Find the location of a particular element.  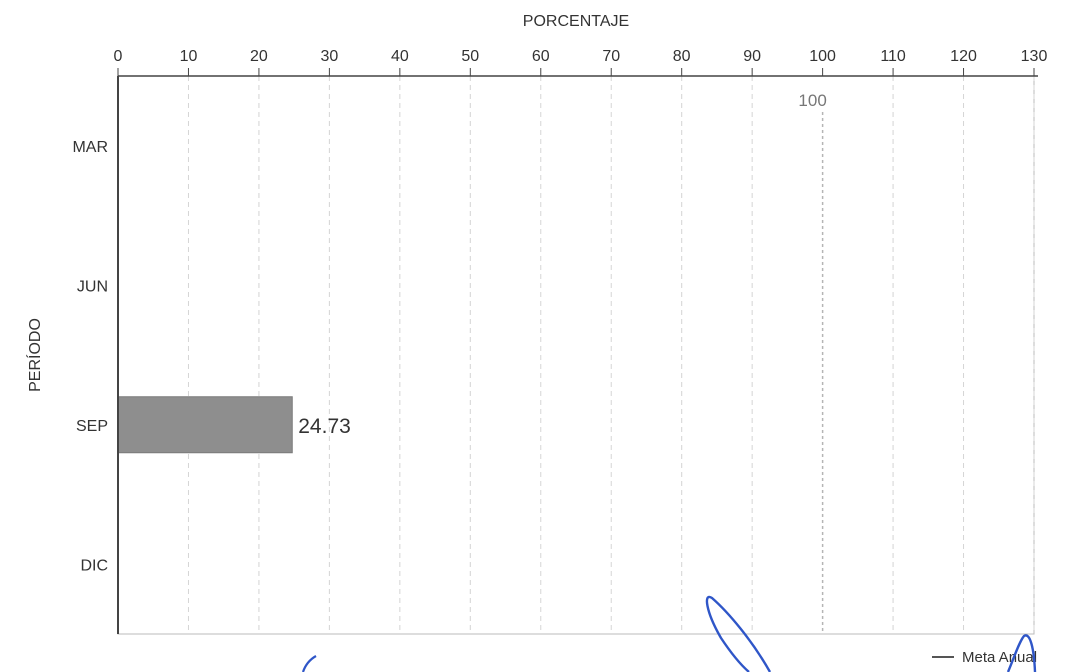

ink-mark-right is located at coordinates (1021, 653).